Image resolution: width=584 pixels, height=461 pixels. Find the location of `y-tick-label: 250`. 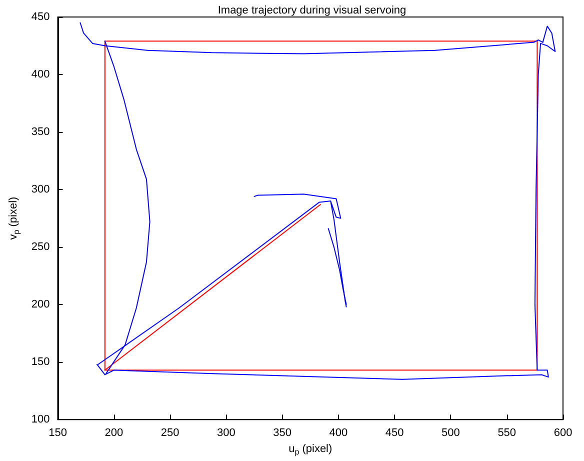

y-tick-label: 250 is located at coordinates (40, 247).